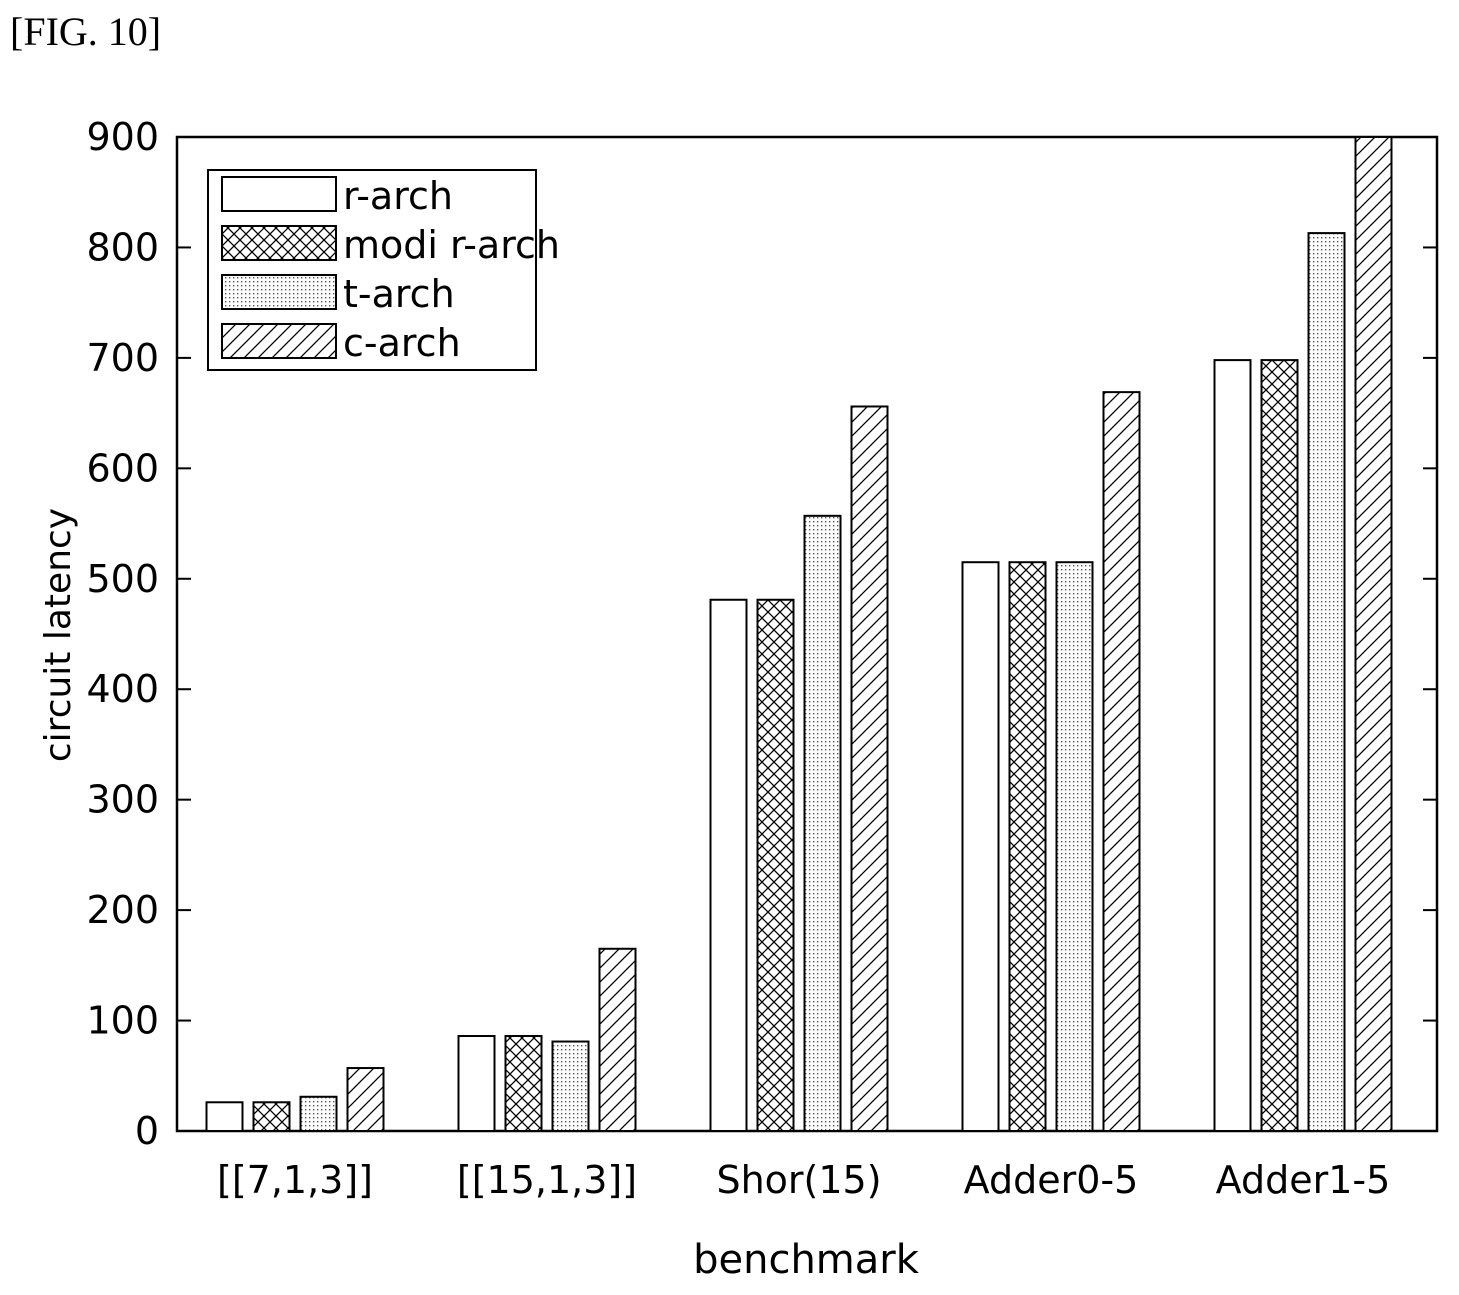 Image resolution: width=1459 pixels, height=1295 pixels. Describe the element at coordinates (279, 292) in the screenshot. I see `legend-swatch-dots` at that location.